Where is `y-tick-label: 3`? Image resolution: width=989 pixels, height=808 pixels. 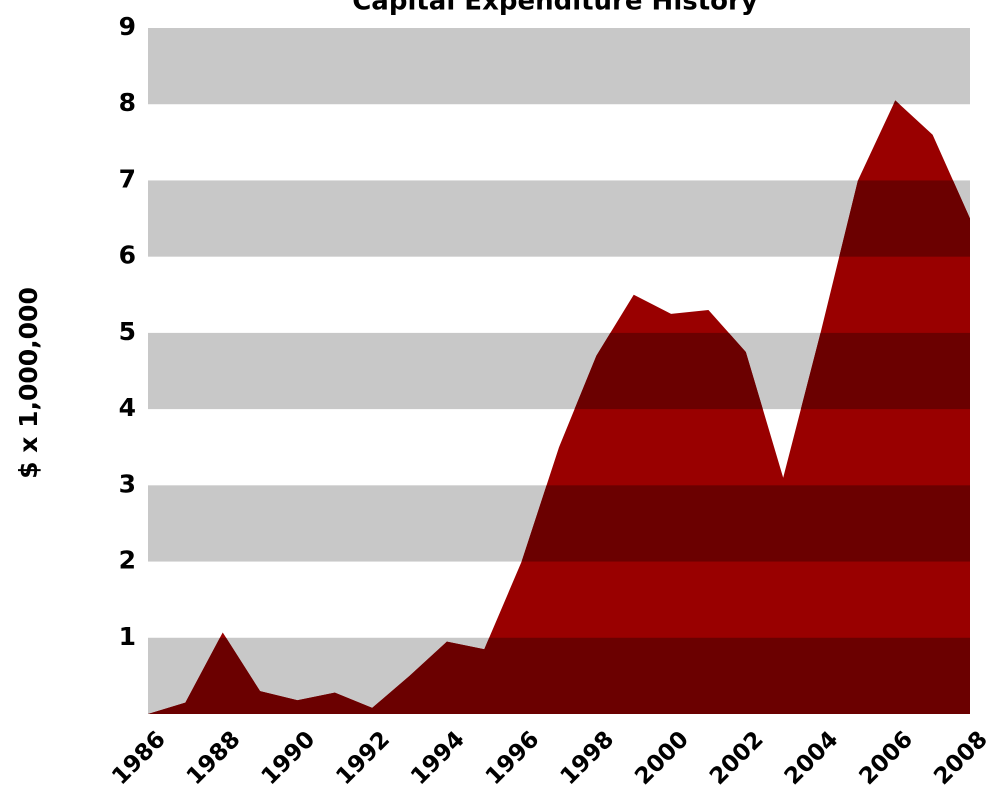 y-tick-label: 3 is located at coordinates (127, 483).